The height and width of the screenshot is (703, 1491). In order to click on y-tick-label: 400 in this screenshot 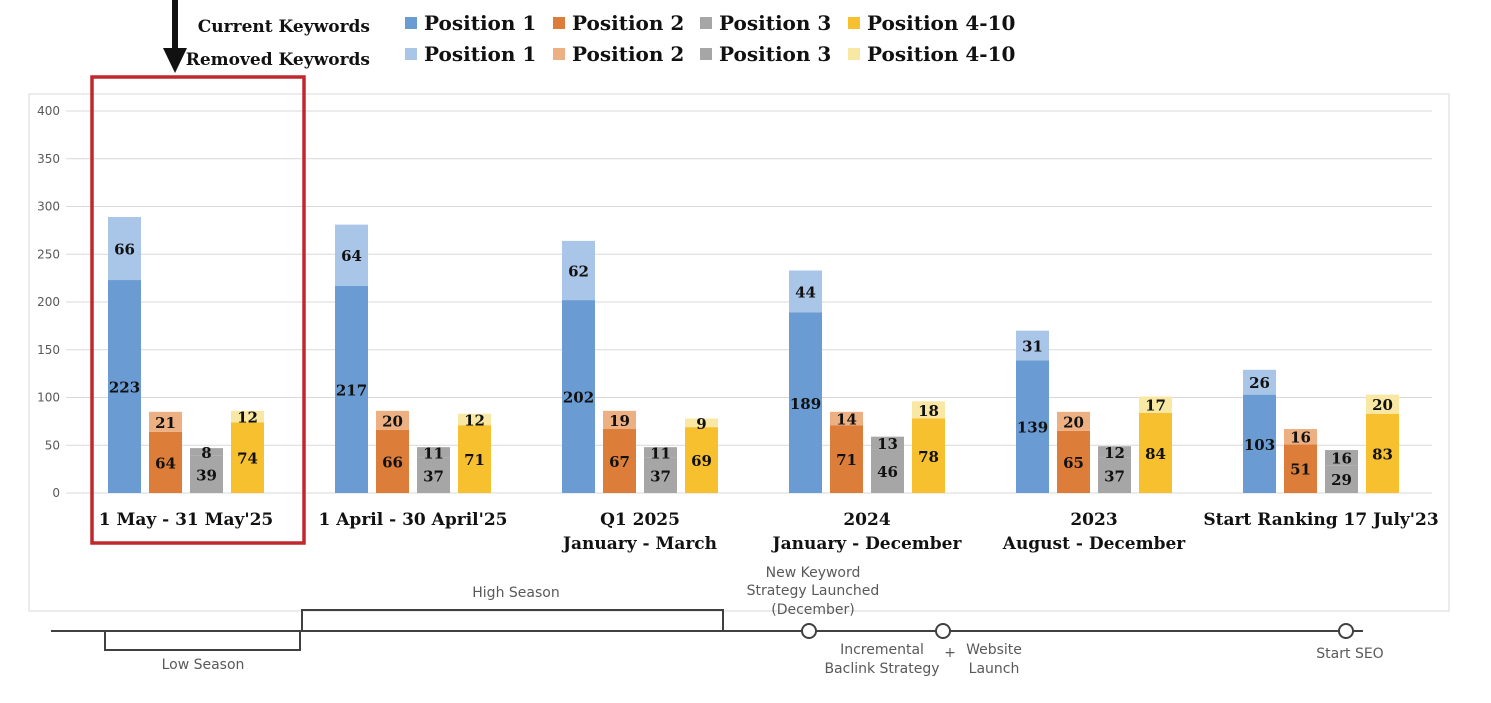, I will do `click(48, 111)`.